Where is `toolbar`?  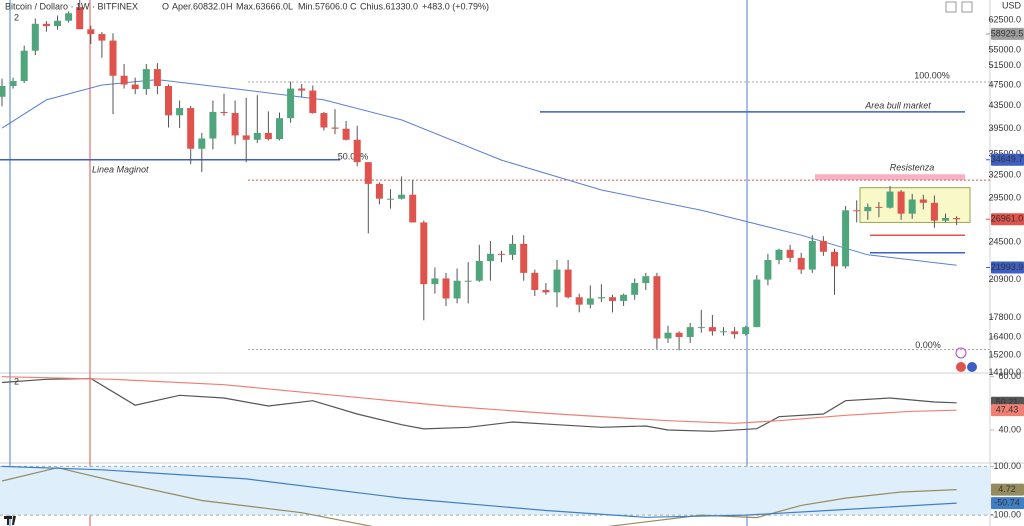
toolbar is located at coordinates (959, 7).